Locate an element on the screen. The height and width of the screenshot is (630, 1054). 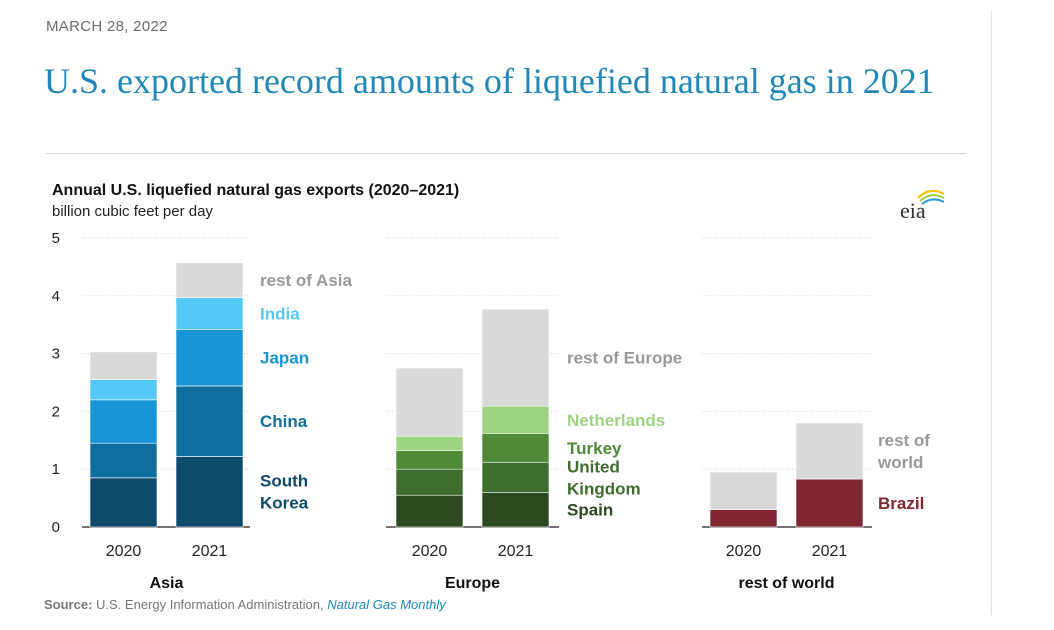
bar-europe-2021-turkey is located at coordinates (515, 448).